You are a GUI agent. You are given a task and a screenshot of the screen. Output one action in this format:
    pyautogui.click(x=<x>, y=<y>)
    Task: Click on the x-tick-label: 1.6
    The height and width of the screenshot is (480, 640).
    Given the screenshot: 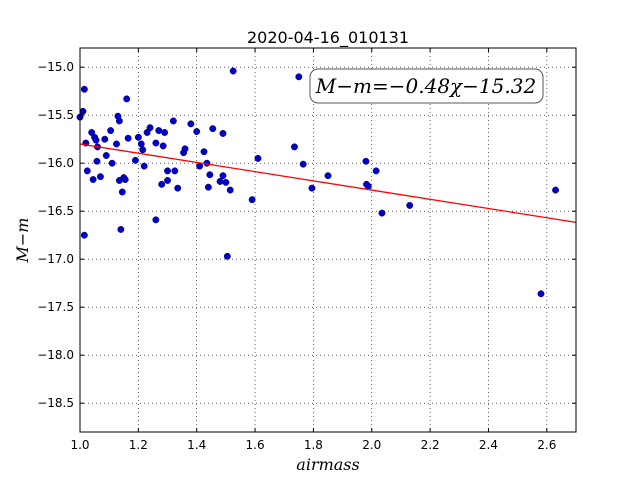 What is the action you would take?
    pyautogui.click(x=255, y=445)
    